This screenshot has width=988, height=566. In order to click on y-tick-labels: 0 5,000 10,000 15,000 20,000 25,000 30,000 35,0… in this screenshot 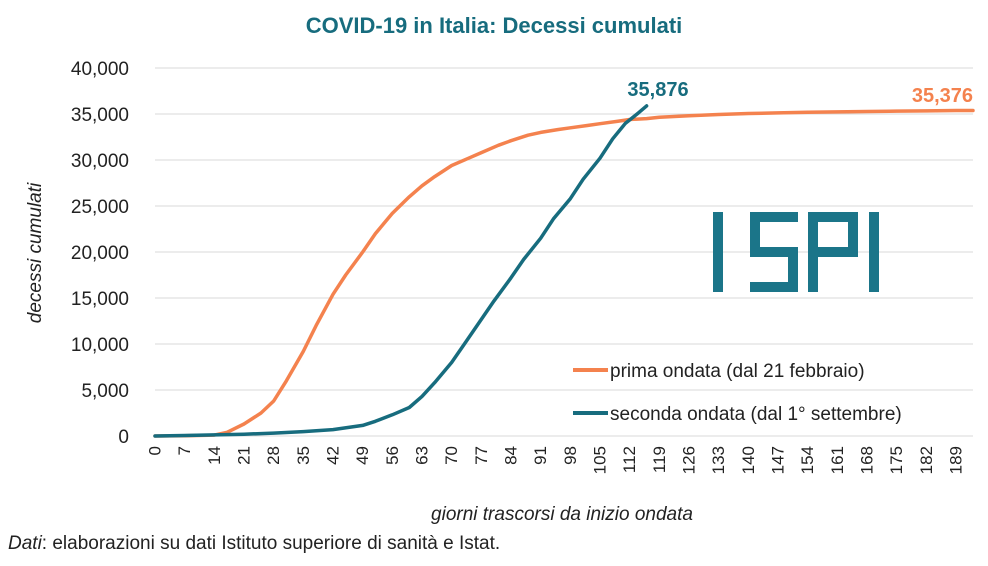, I will do `click(100, 253)`.